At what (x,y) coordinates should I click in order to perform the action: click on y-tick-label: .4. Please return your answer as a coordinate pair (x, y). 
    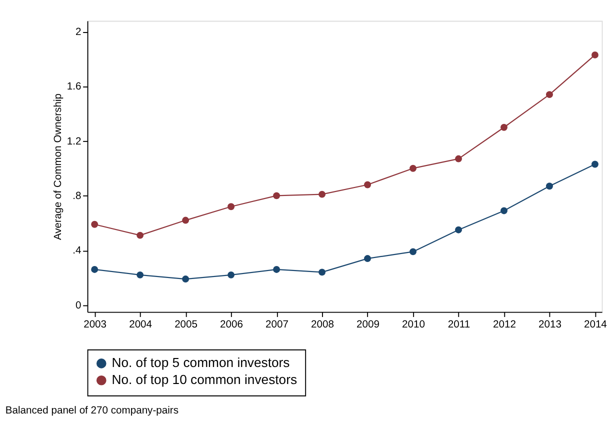
    Looking at the image, I should click on (77, 251).